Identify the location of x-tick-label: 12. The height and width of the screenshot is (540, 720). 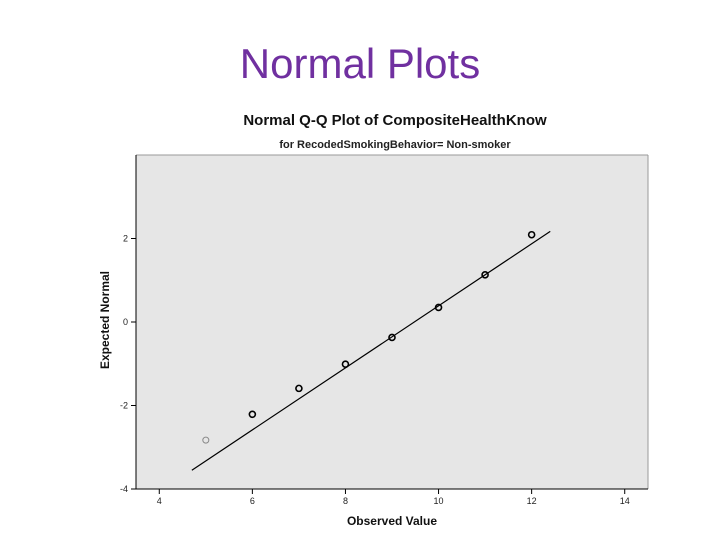
(532, 501).